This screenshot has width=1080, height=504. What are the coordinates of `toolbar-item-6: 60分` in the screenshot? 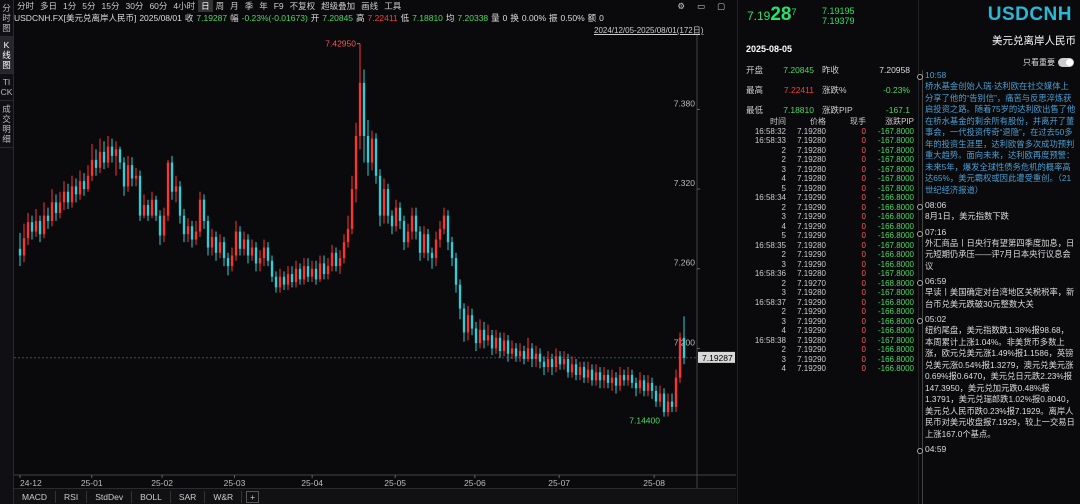 It's located at (158, 6).